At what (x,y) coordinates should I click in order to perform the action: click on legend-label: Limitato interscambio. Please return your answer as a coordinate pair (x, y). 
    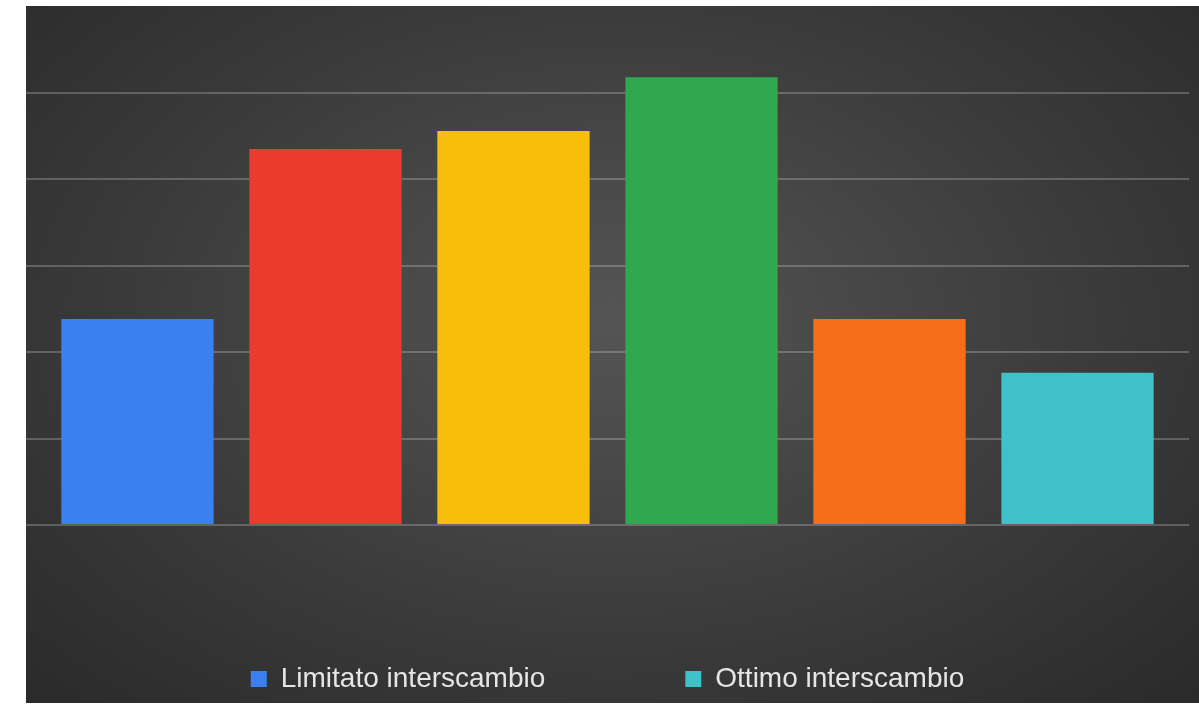
    Looking at the image, I should click on (413, 677).